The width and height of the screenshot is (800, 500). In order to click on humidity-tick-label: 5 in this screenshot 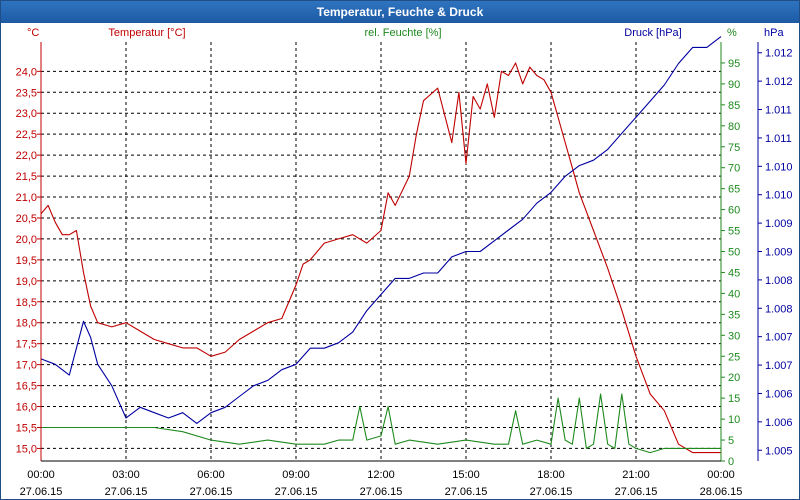, I will do `click(731, 441)`.